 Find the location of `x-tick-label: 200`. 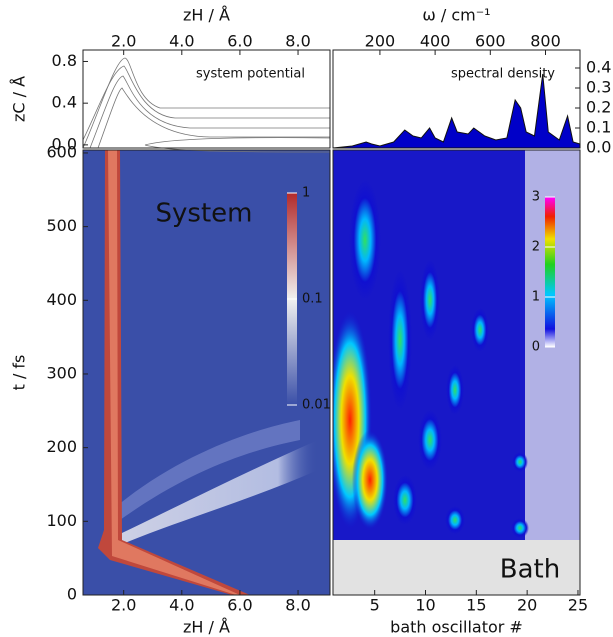

x-tick-label: 200 is located at coordinates (380, 41).